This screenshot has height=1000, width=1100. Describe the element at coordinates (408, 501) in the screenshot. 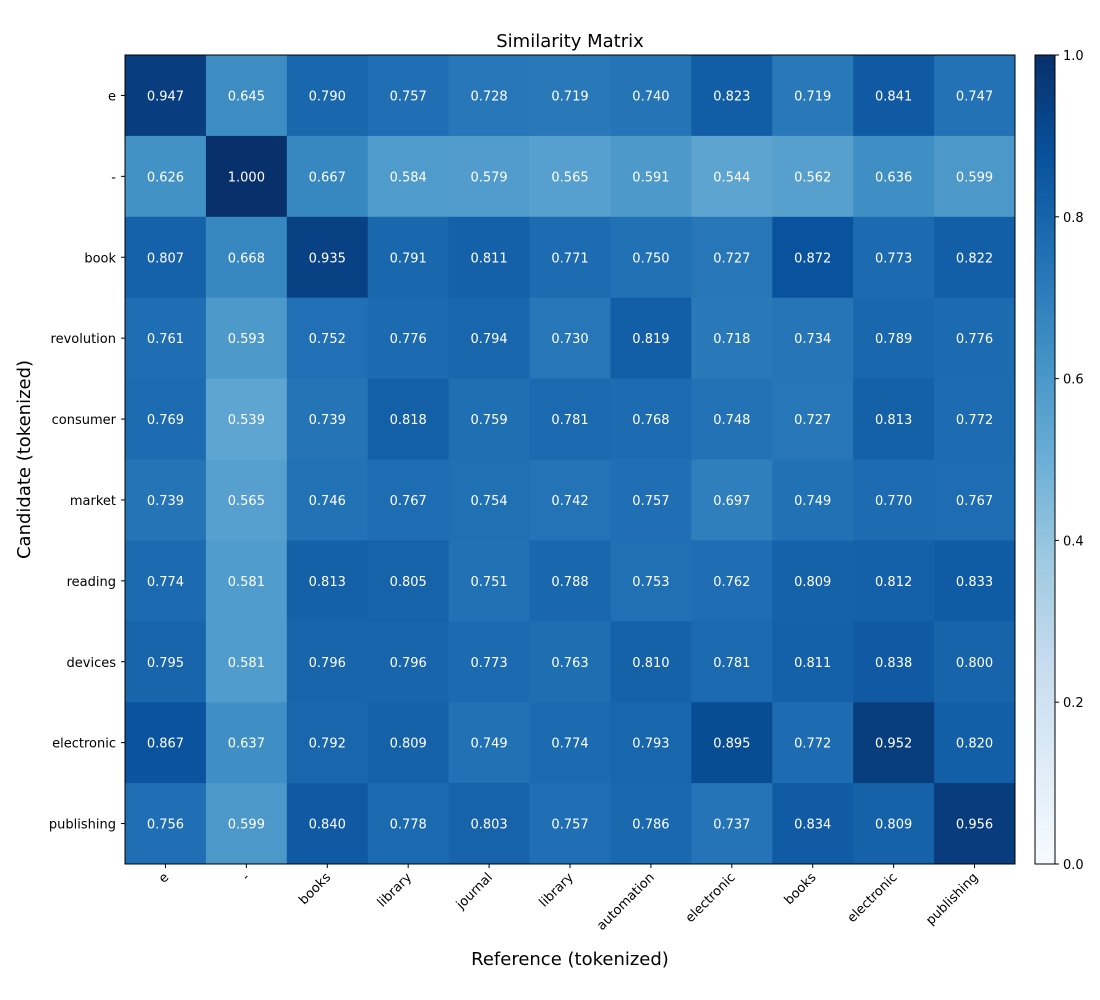

I see `cell-value-label: 0.767` at that location.